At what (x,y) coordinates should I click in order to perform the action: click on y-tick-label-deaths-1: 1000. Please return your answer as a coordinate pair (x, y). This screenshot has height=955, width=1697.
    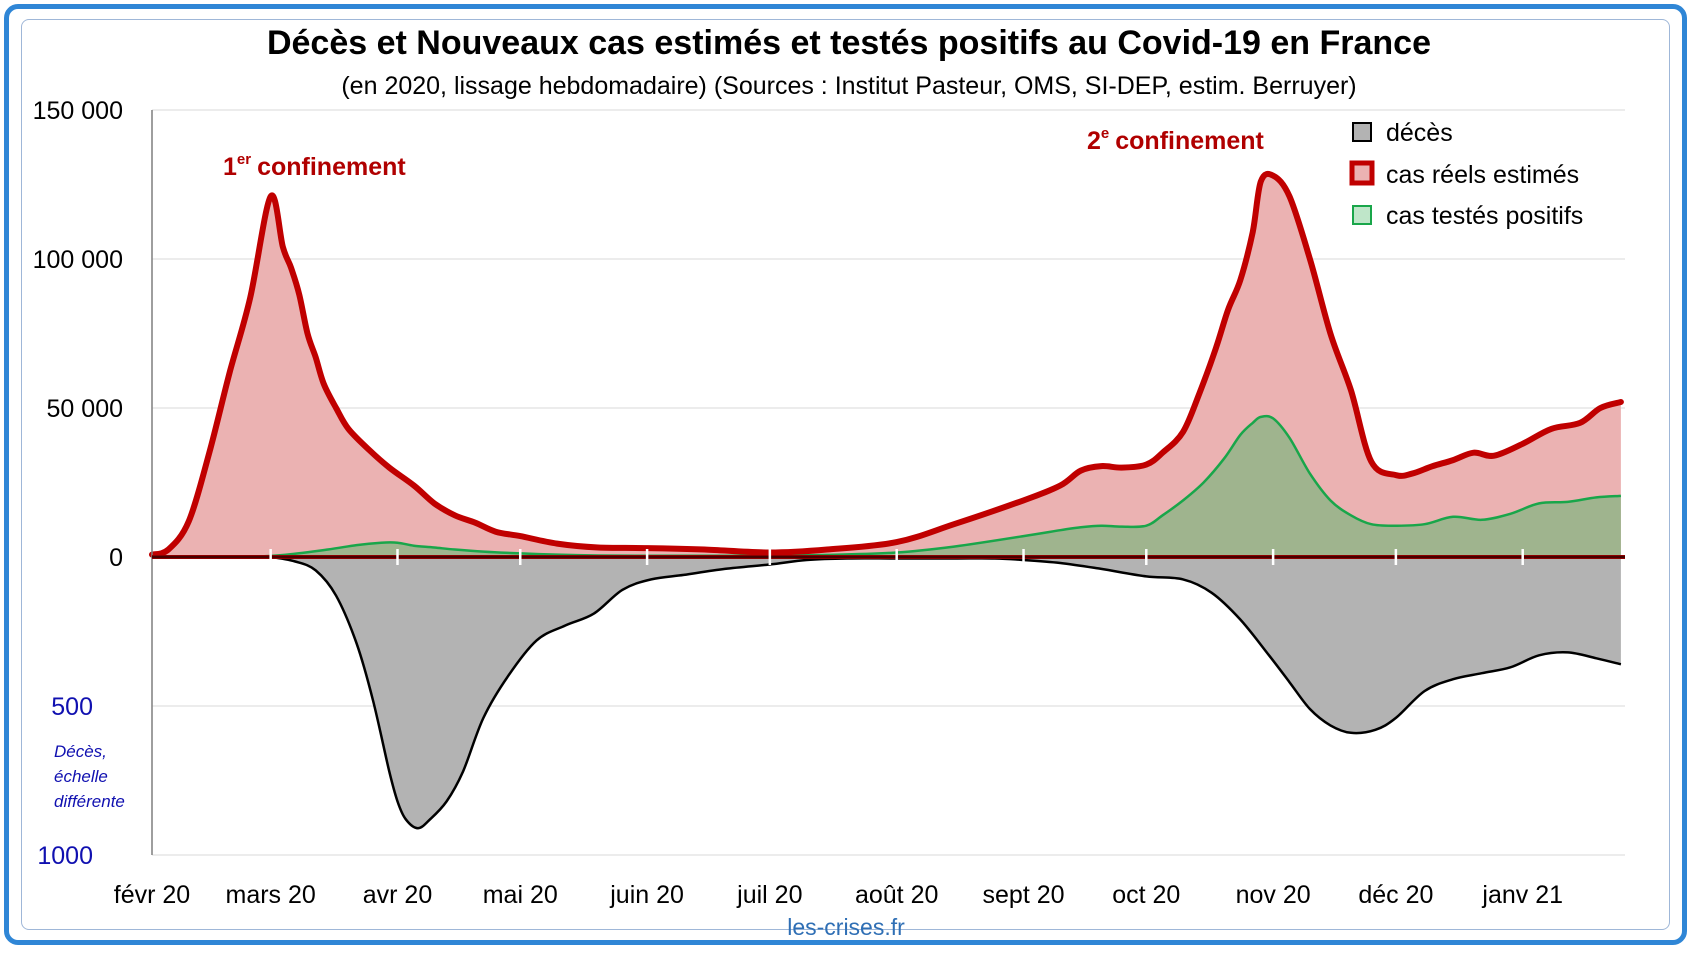
    Looking at the image, I should click on (65, 856).